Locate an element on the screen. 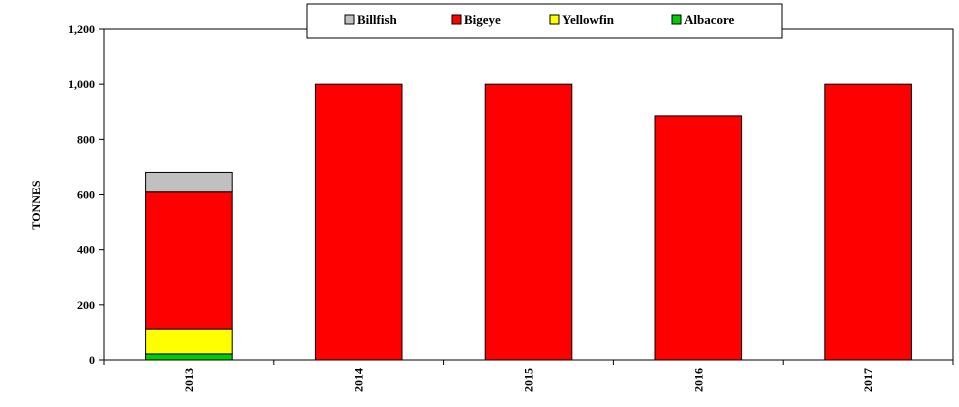 Image resolution: width=959 pixels, height=407 pixels. legend-box is located at coordinates (544, 21).